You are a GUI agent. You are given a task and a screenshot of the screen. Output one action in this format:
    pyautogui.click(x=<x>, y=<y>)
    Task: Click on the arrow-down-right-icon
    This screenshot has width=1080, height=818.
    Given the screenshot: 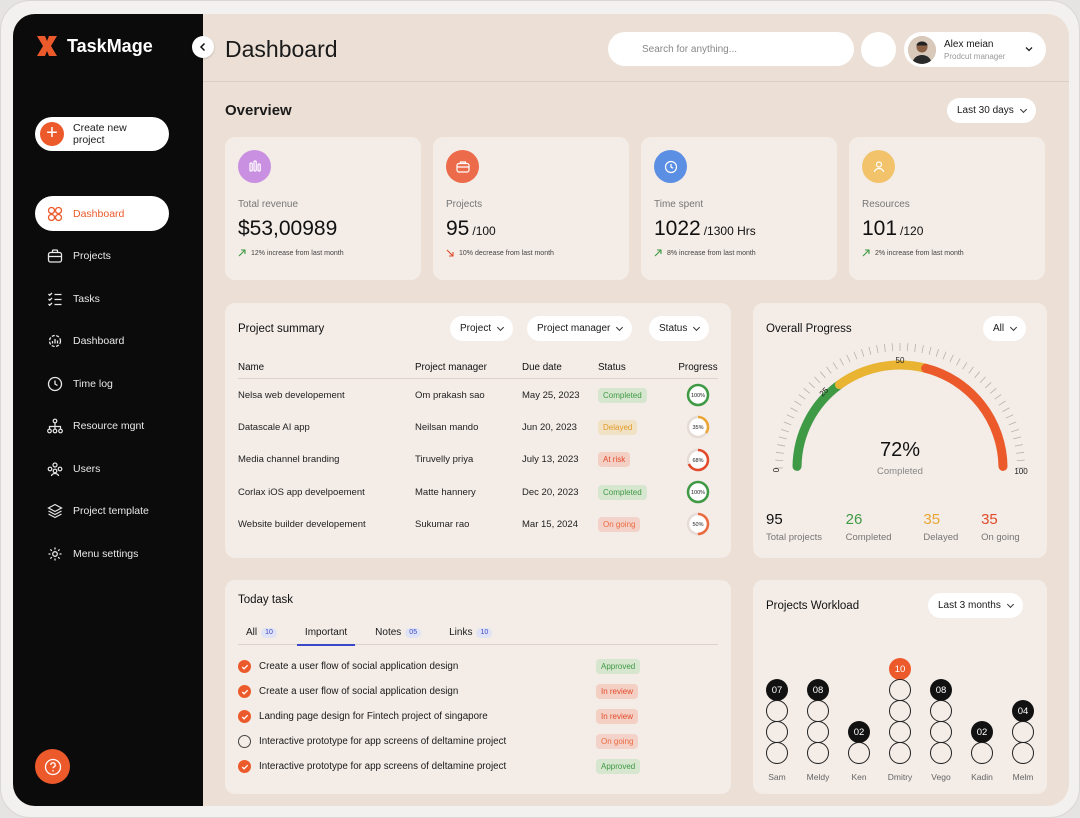 What is the action you would take?
    pyautogui.click(x=450, y=253)
    